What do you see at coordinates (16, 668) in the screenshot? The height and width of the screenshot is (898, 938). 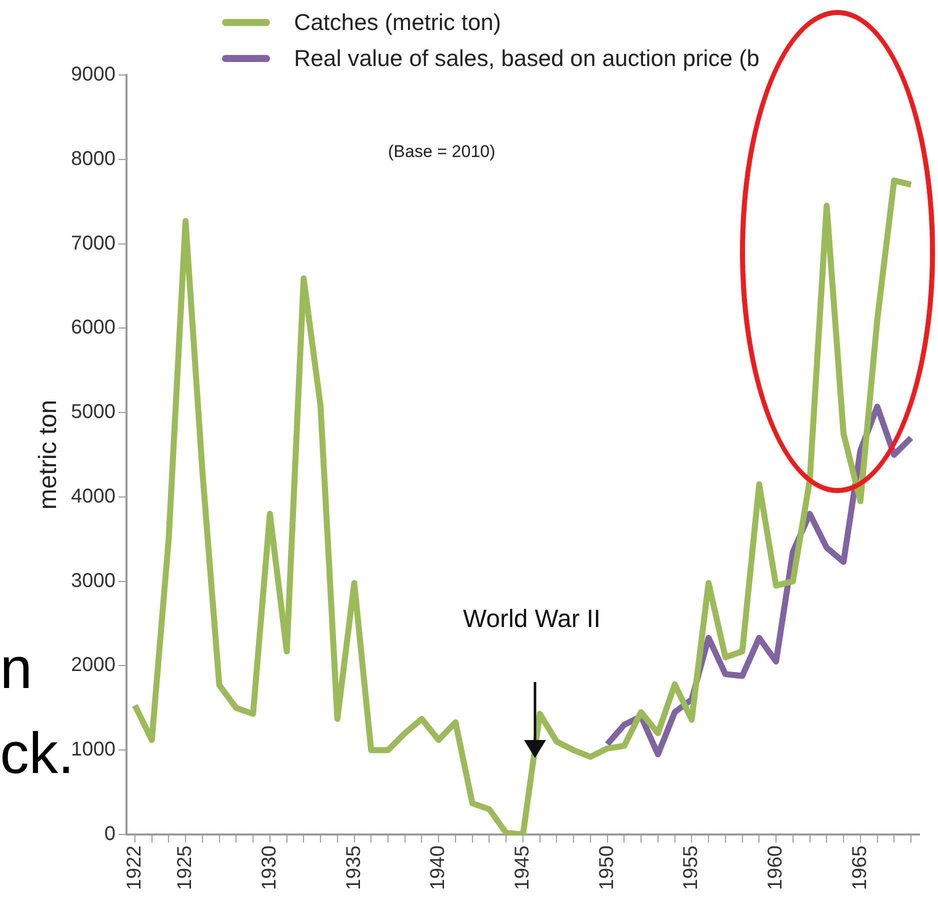 I see `text: n` at bounding box center [16, 668].